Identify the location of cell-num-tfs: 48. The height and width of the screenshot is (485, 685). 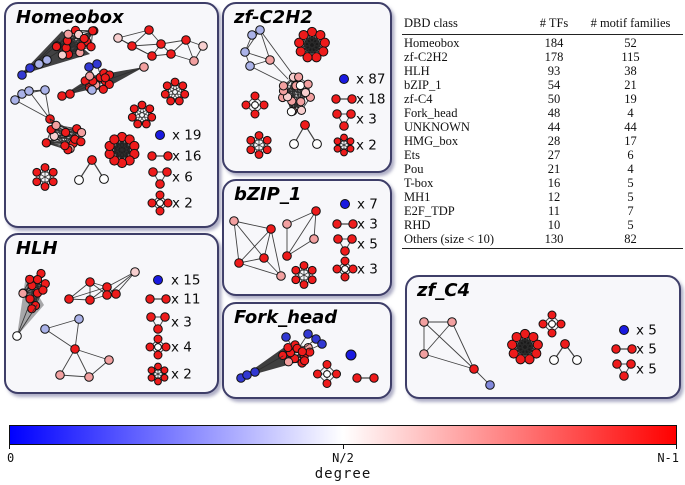
(554, 113).